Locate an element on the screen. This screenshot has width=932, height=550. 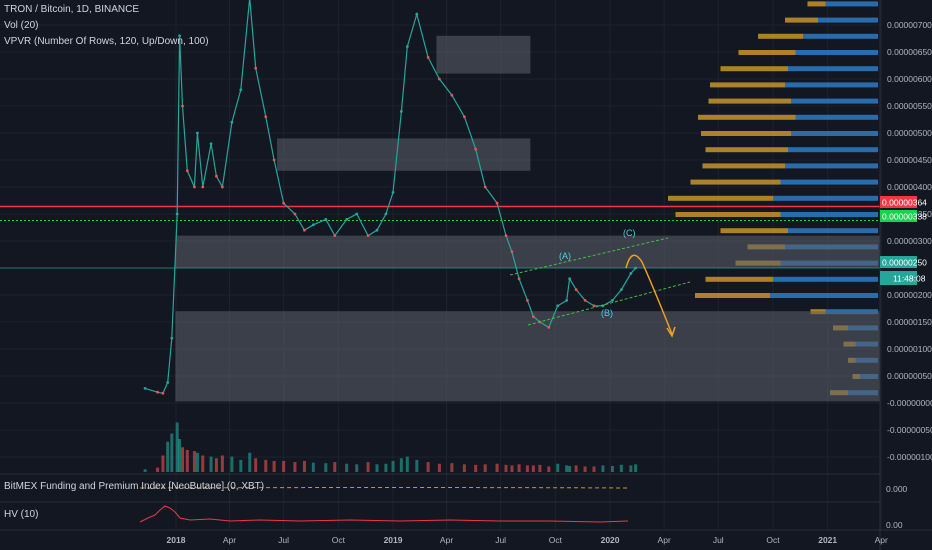
y-tick-label-9: 0.00000200 is located at coordinates (909, 295).